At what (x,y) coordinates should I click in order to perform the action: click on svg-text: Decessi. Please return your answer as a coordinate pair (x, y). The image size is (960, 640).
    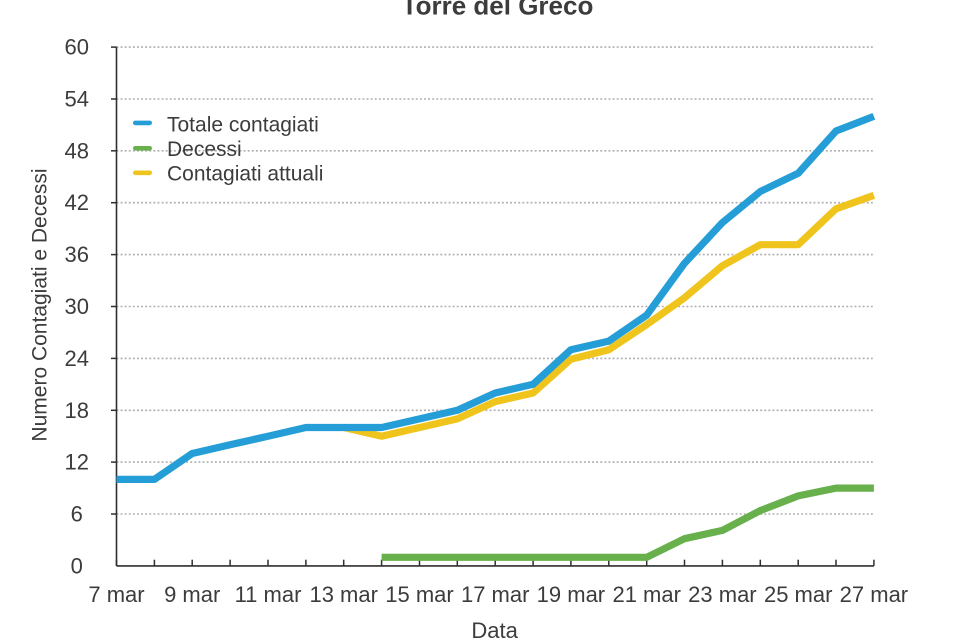
    Looking at the image, I should click on (204, 149).